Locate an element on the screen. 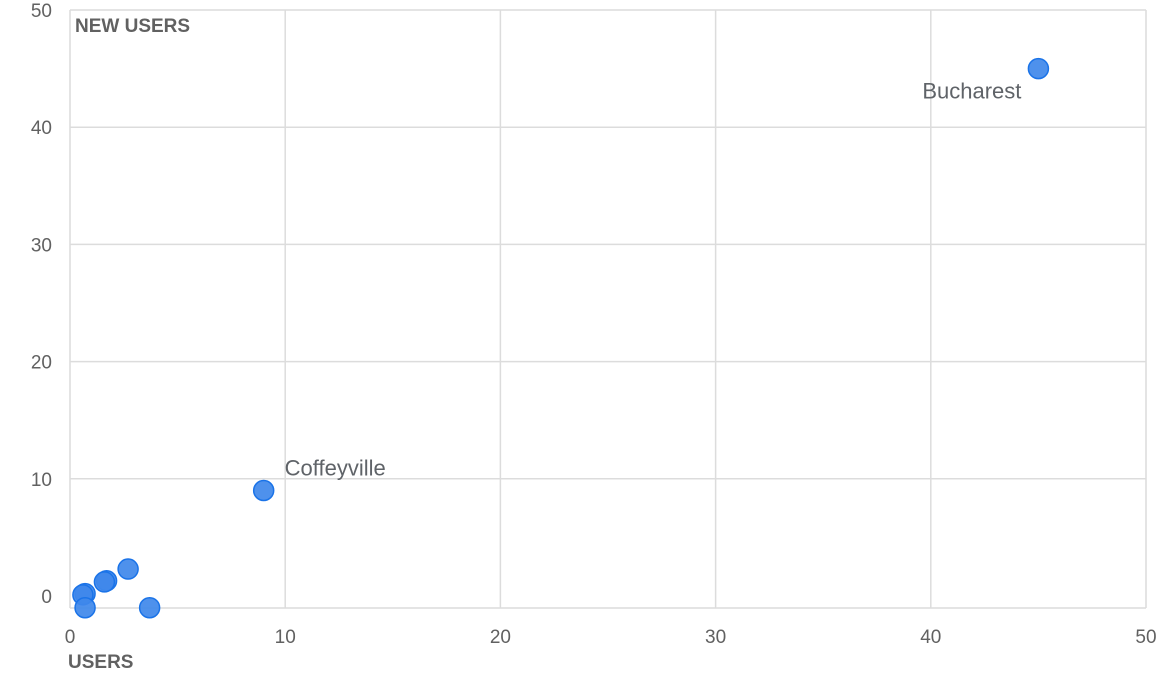 The image size is (1159, 677). x-tick-label: 0 is located at coordinates (70, 637).